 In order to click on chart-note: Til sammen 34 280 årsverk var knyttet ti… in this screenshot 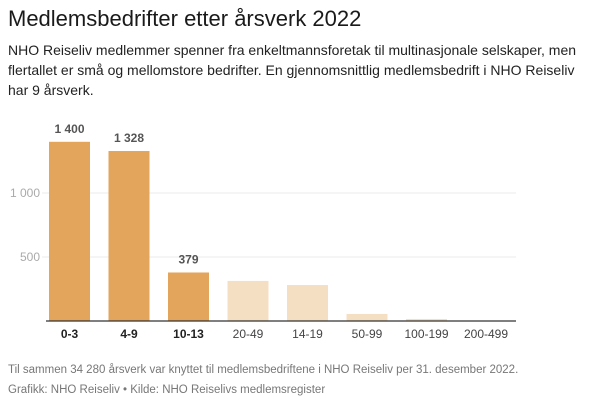, I will do `click(263, 370)`.